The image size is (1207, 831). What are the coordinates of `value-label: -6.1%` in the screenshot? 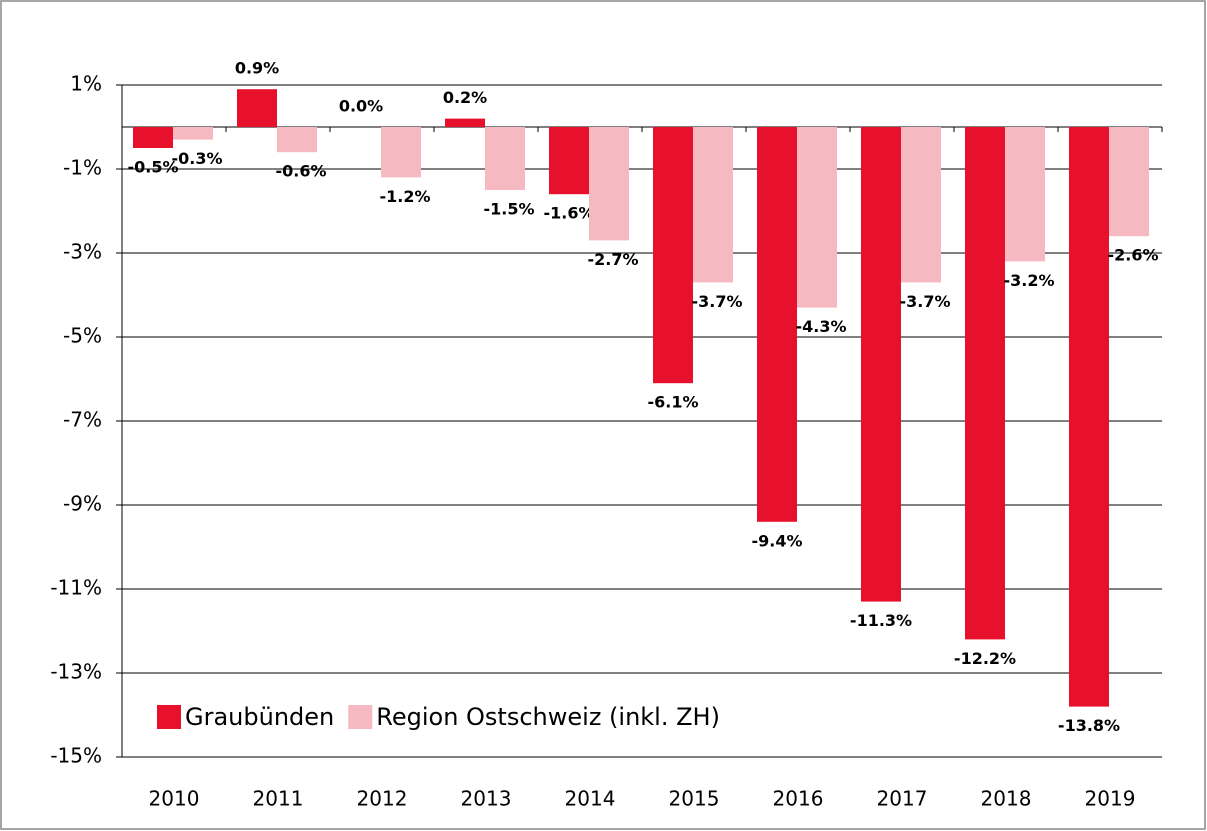 It's located at (672, 402).